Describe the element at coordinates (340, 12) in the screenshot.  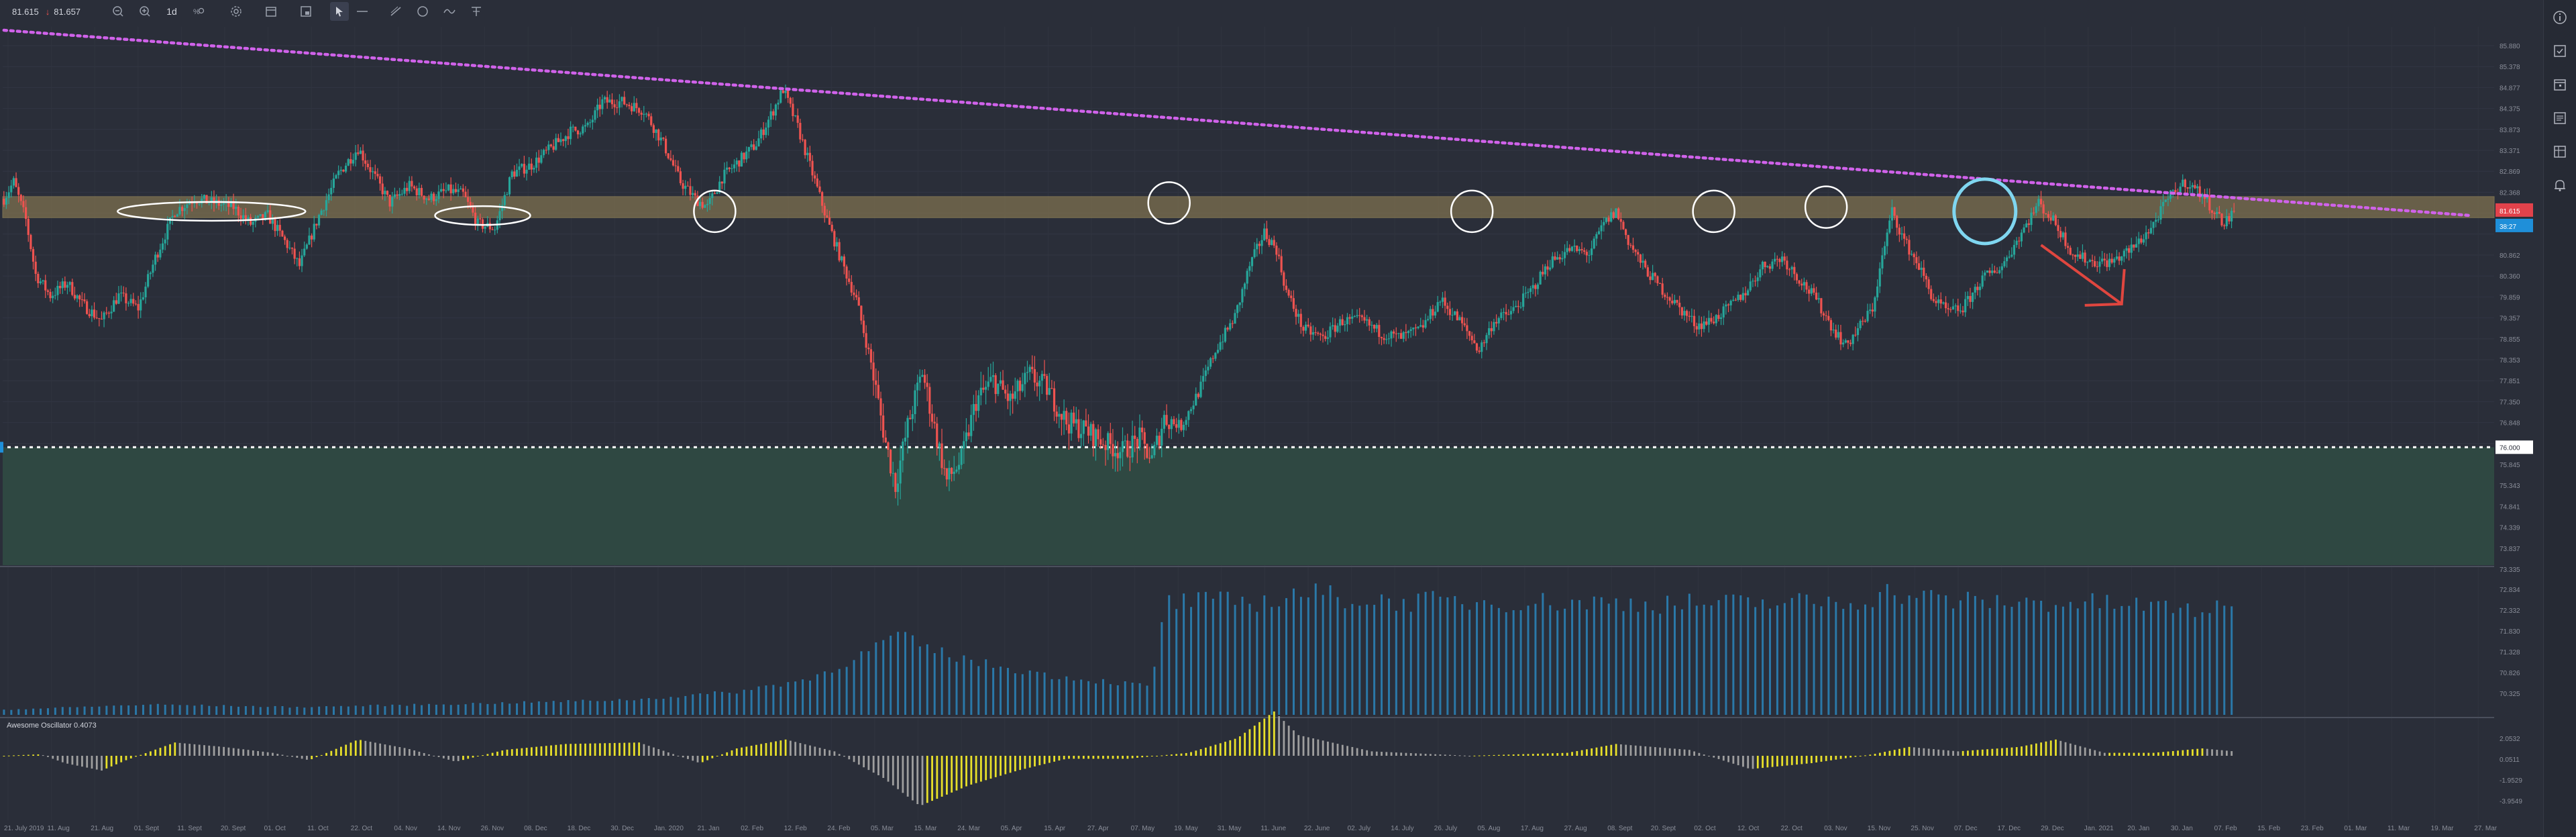
I see `cursor-icon` at that location.